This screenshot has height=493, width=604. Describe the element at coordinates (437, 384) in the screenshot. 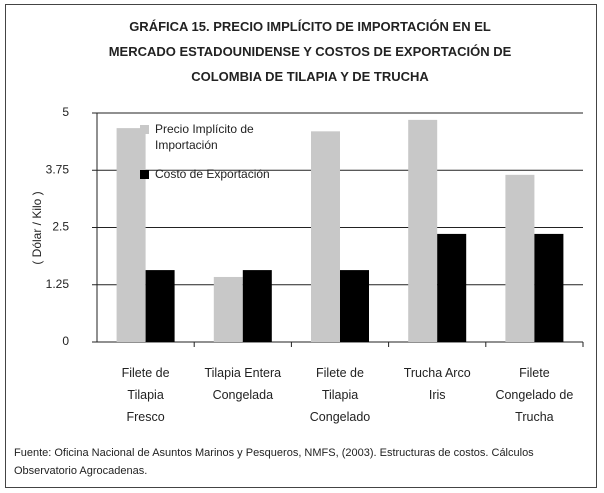

I see `x-tick-label: Trucha Arco Iris` at that location.